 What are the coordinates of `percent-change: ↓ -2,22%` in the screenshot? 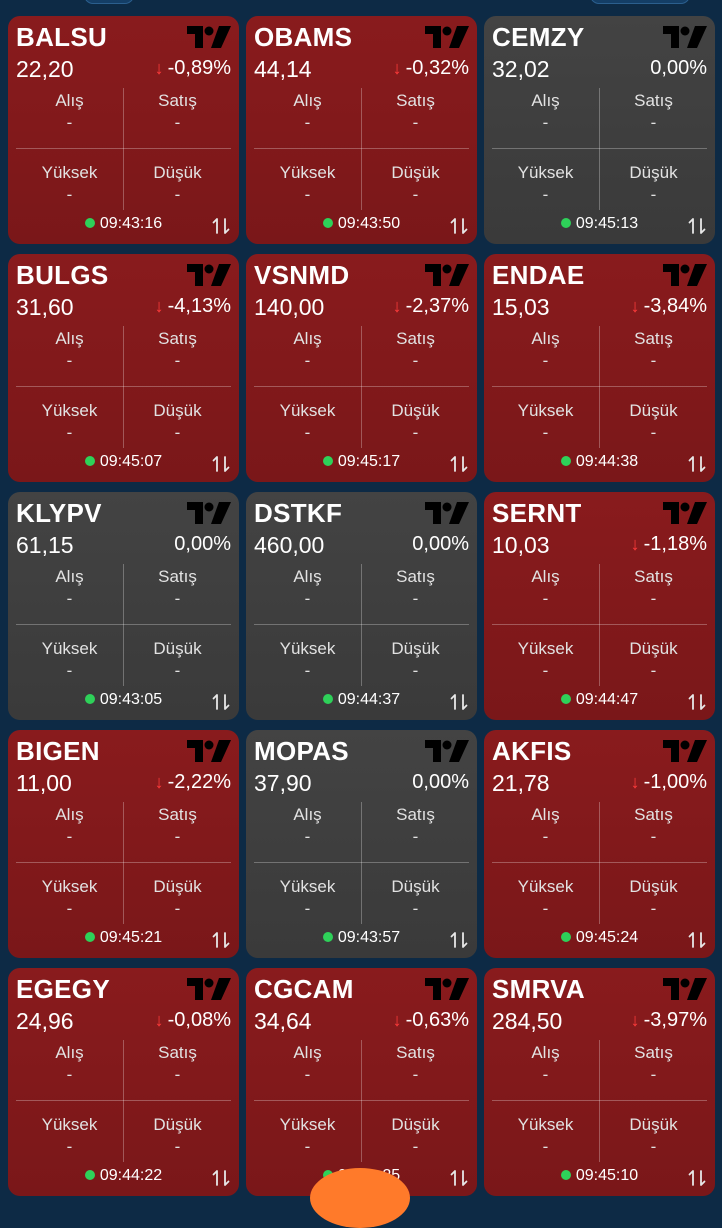 It's located at (193, 782).